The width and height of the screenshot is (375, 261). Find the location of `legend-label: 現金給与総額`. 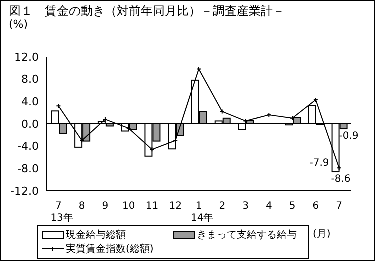

legend-label: 現金給与総額 is located at coordinates (96, 235).